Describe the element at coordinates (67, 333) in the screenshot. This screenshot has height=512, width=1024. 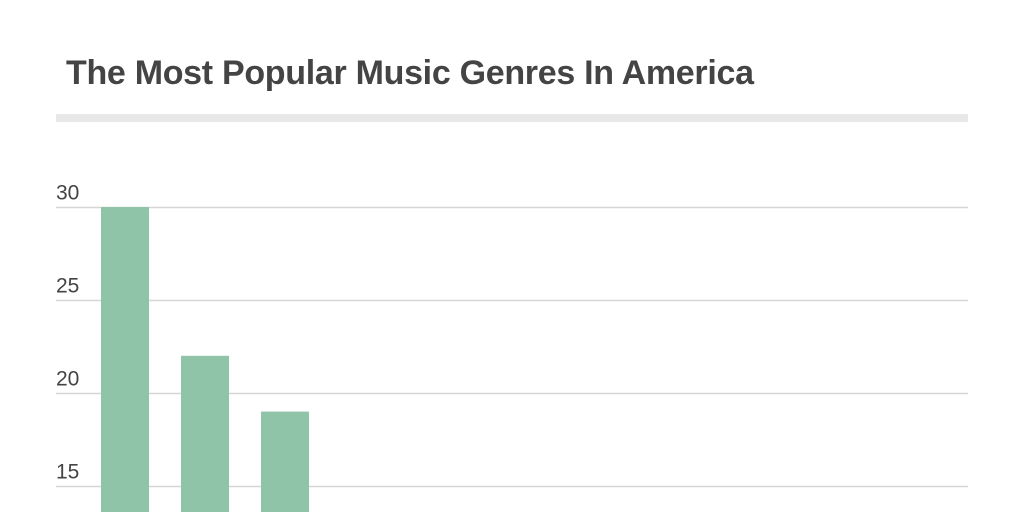
I see `y-axis-tick-labels: 15 20 25 30` at that location.